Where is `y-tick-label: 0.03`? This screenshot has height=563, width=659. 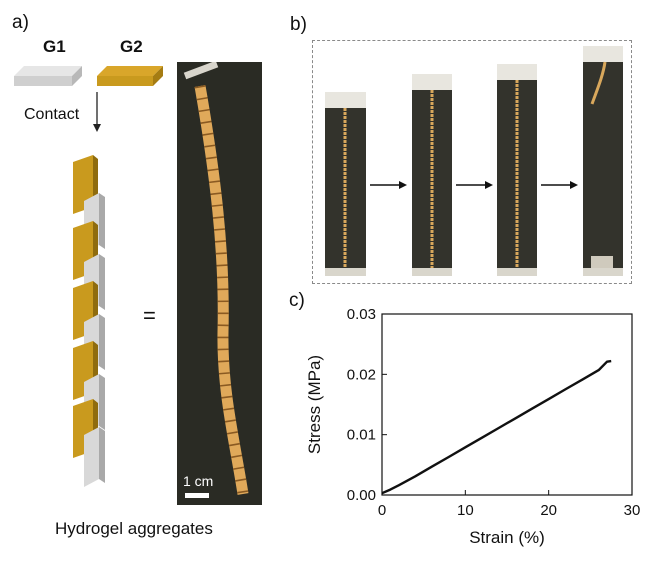
y-tick-label: 0.03 is located at coordinates (361, 314).